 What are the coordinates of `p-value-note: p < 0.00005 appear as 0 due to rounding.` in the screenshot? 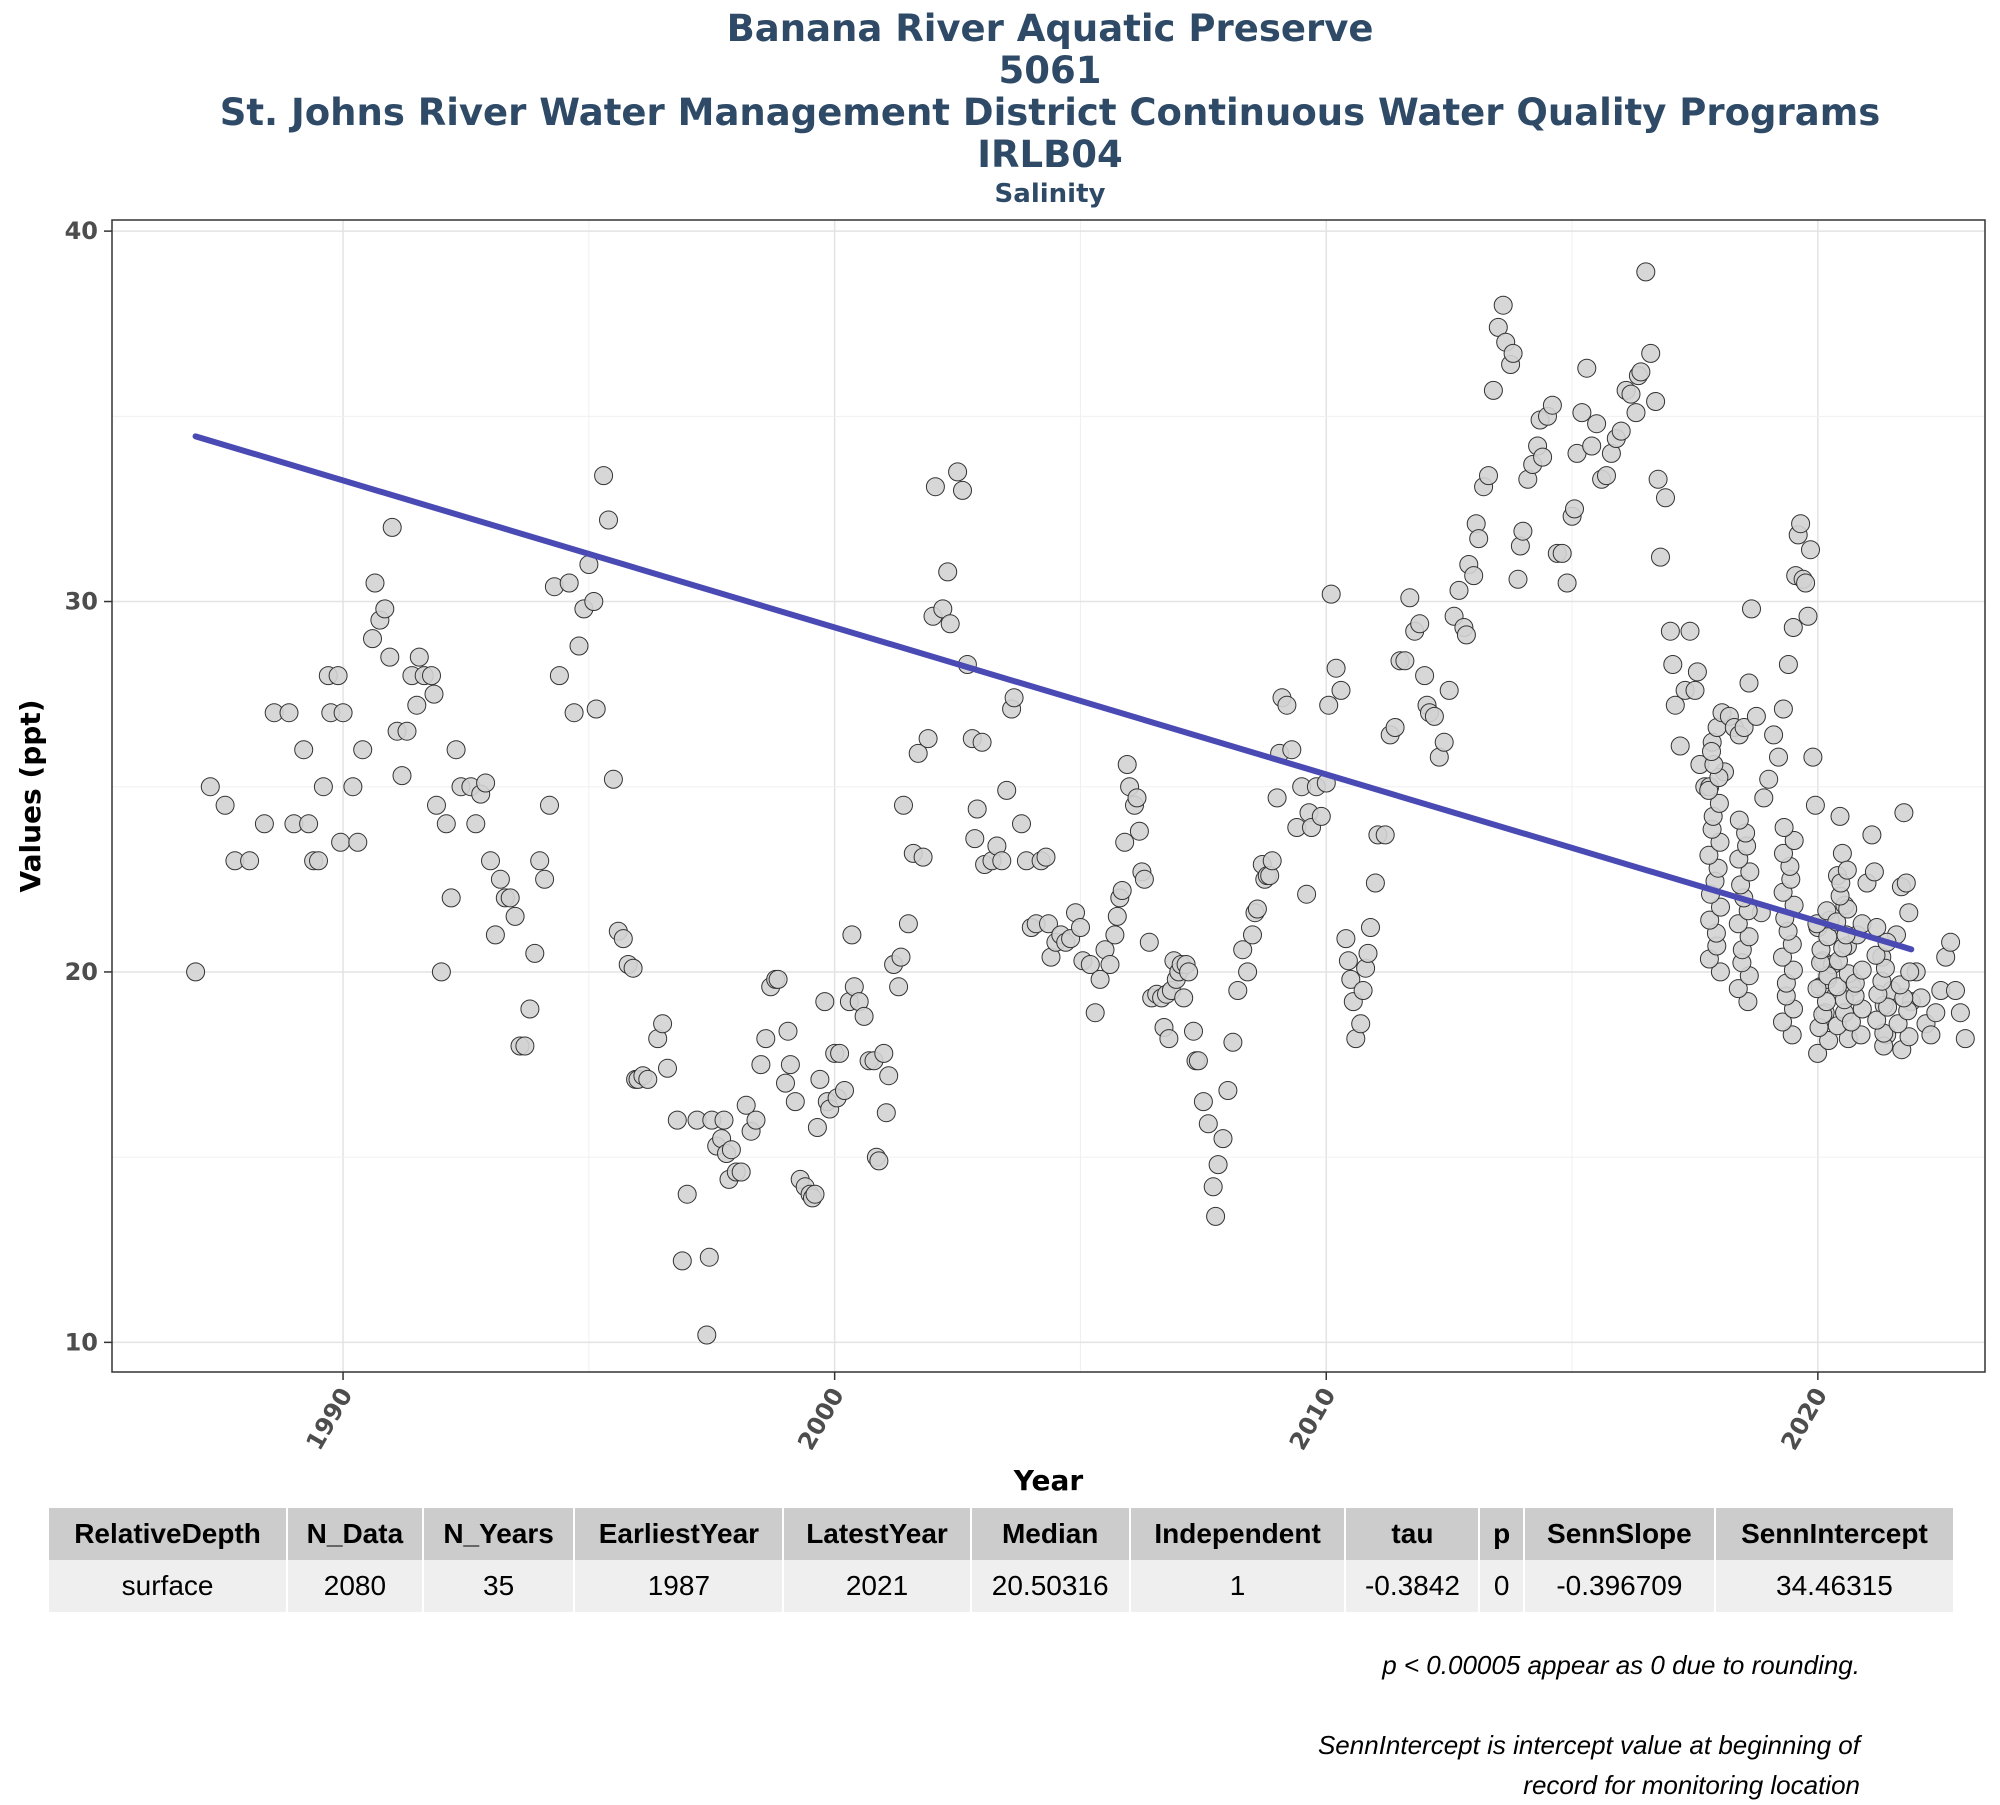 It's located at (1621, 1665).